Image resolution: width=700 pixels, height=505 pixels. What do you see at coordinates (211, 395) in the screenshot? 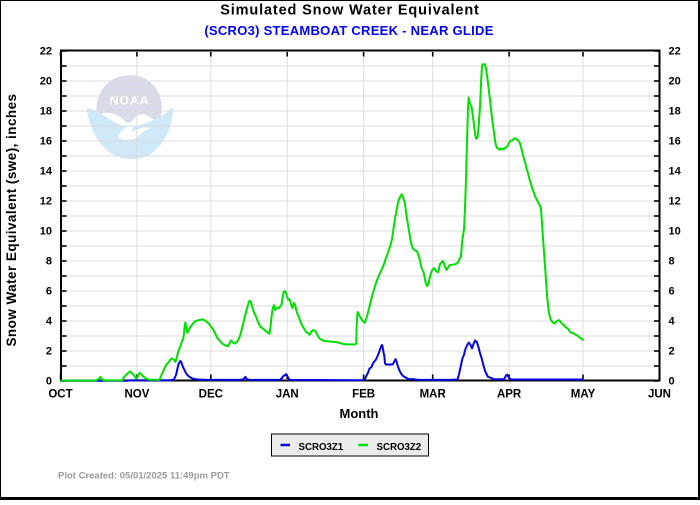
I see `svg-text: DEC` at bounding box center [211, 395].